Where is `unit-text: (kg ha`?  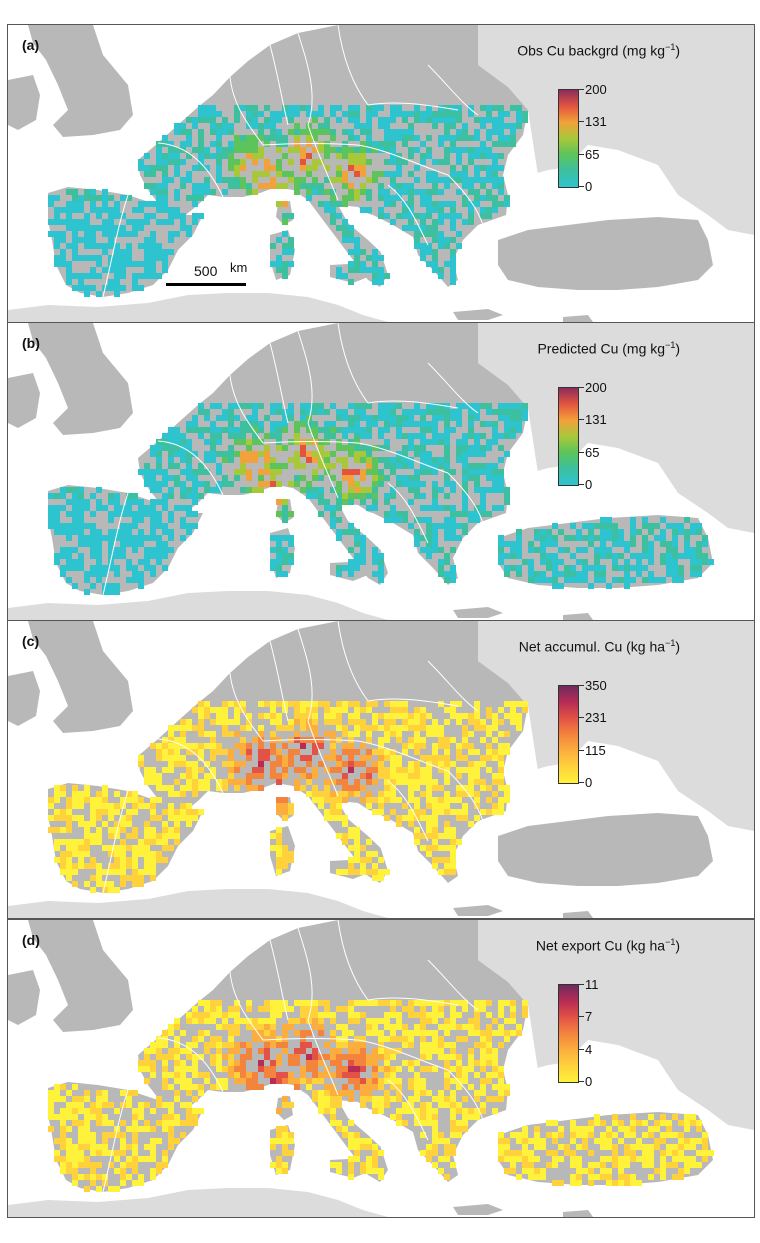
unit-text: (kg ha is located at coordinates (646, 945).